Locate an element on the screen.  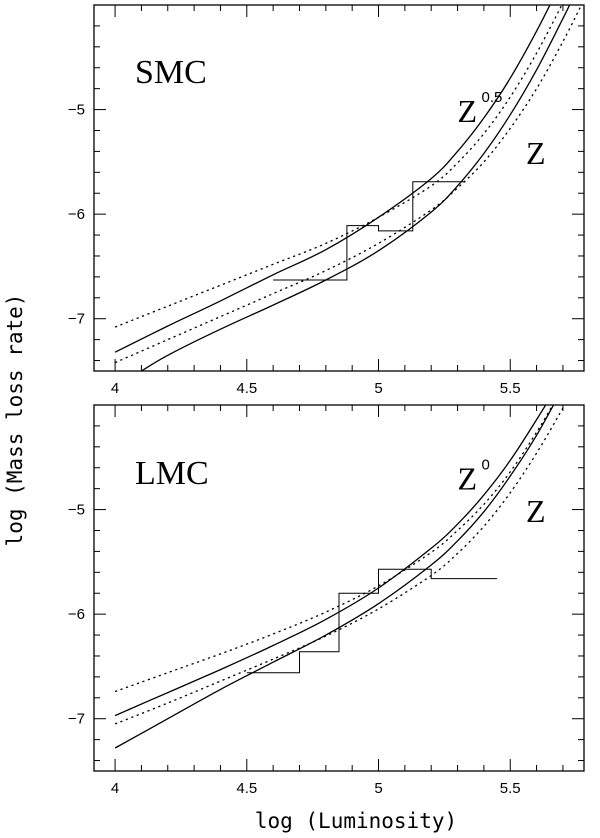
x-axis-title: log (Luminosity) is located at coordinates (356, 821).